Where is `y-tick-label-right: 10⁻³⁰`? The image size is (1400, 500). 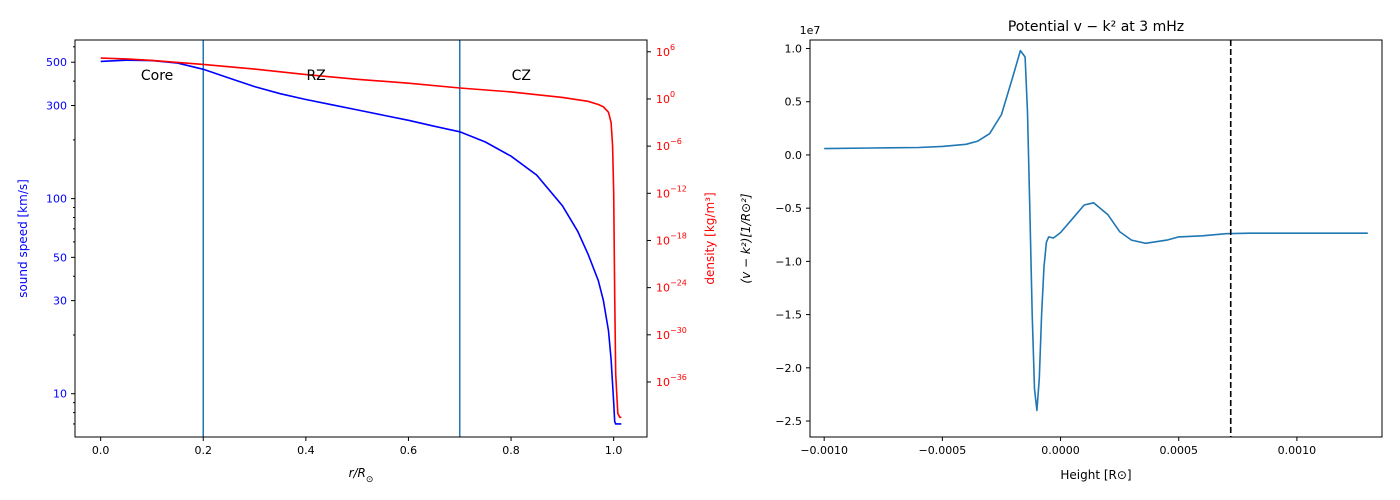 y-tick-label-right: 10⁻³⁰ is located at coordinates (671, 334).